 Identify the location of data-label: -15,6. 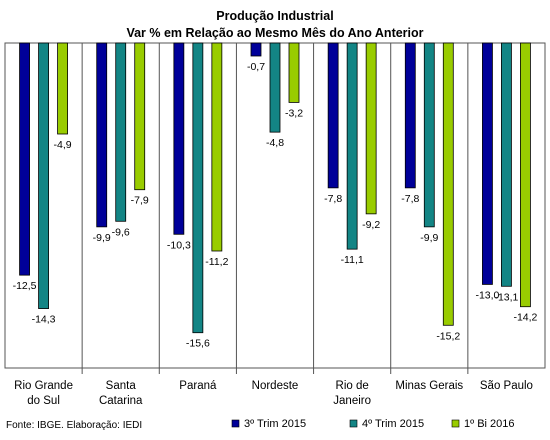
(198, 344).